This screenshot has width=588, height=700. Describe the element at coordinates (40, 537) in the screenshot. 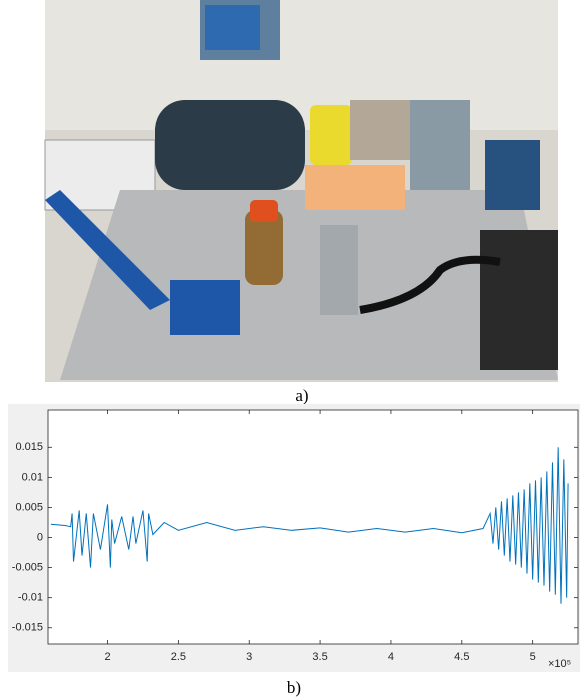

I see `y-tick-label: 0` at that location.